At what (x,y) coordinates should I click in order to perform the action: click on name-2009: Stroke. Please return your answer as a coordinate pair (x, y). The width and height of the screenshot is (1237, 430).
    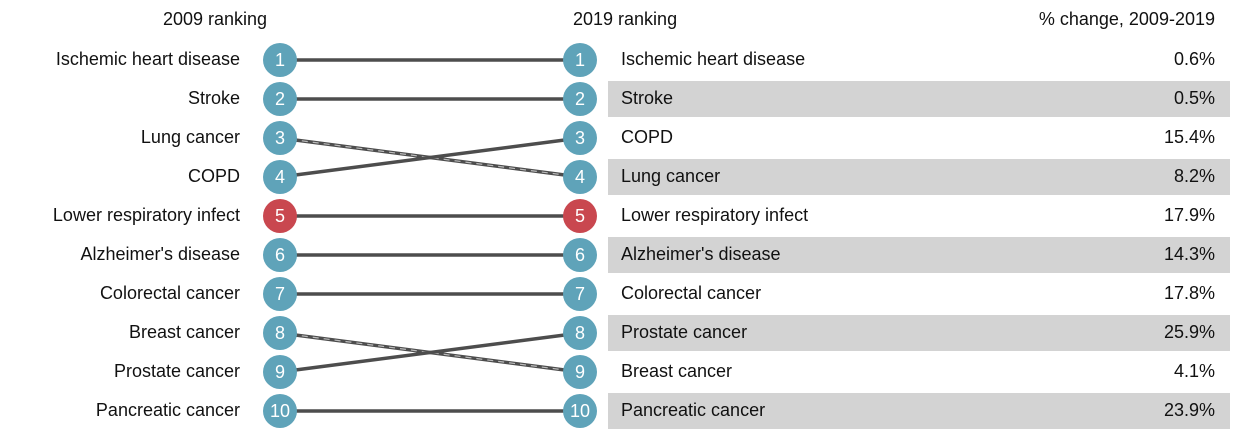
    Looking at the image, I should click on (214, 98).